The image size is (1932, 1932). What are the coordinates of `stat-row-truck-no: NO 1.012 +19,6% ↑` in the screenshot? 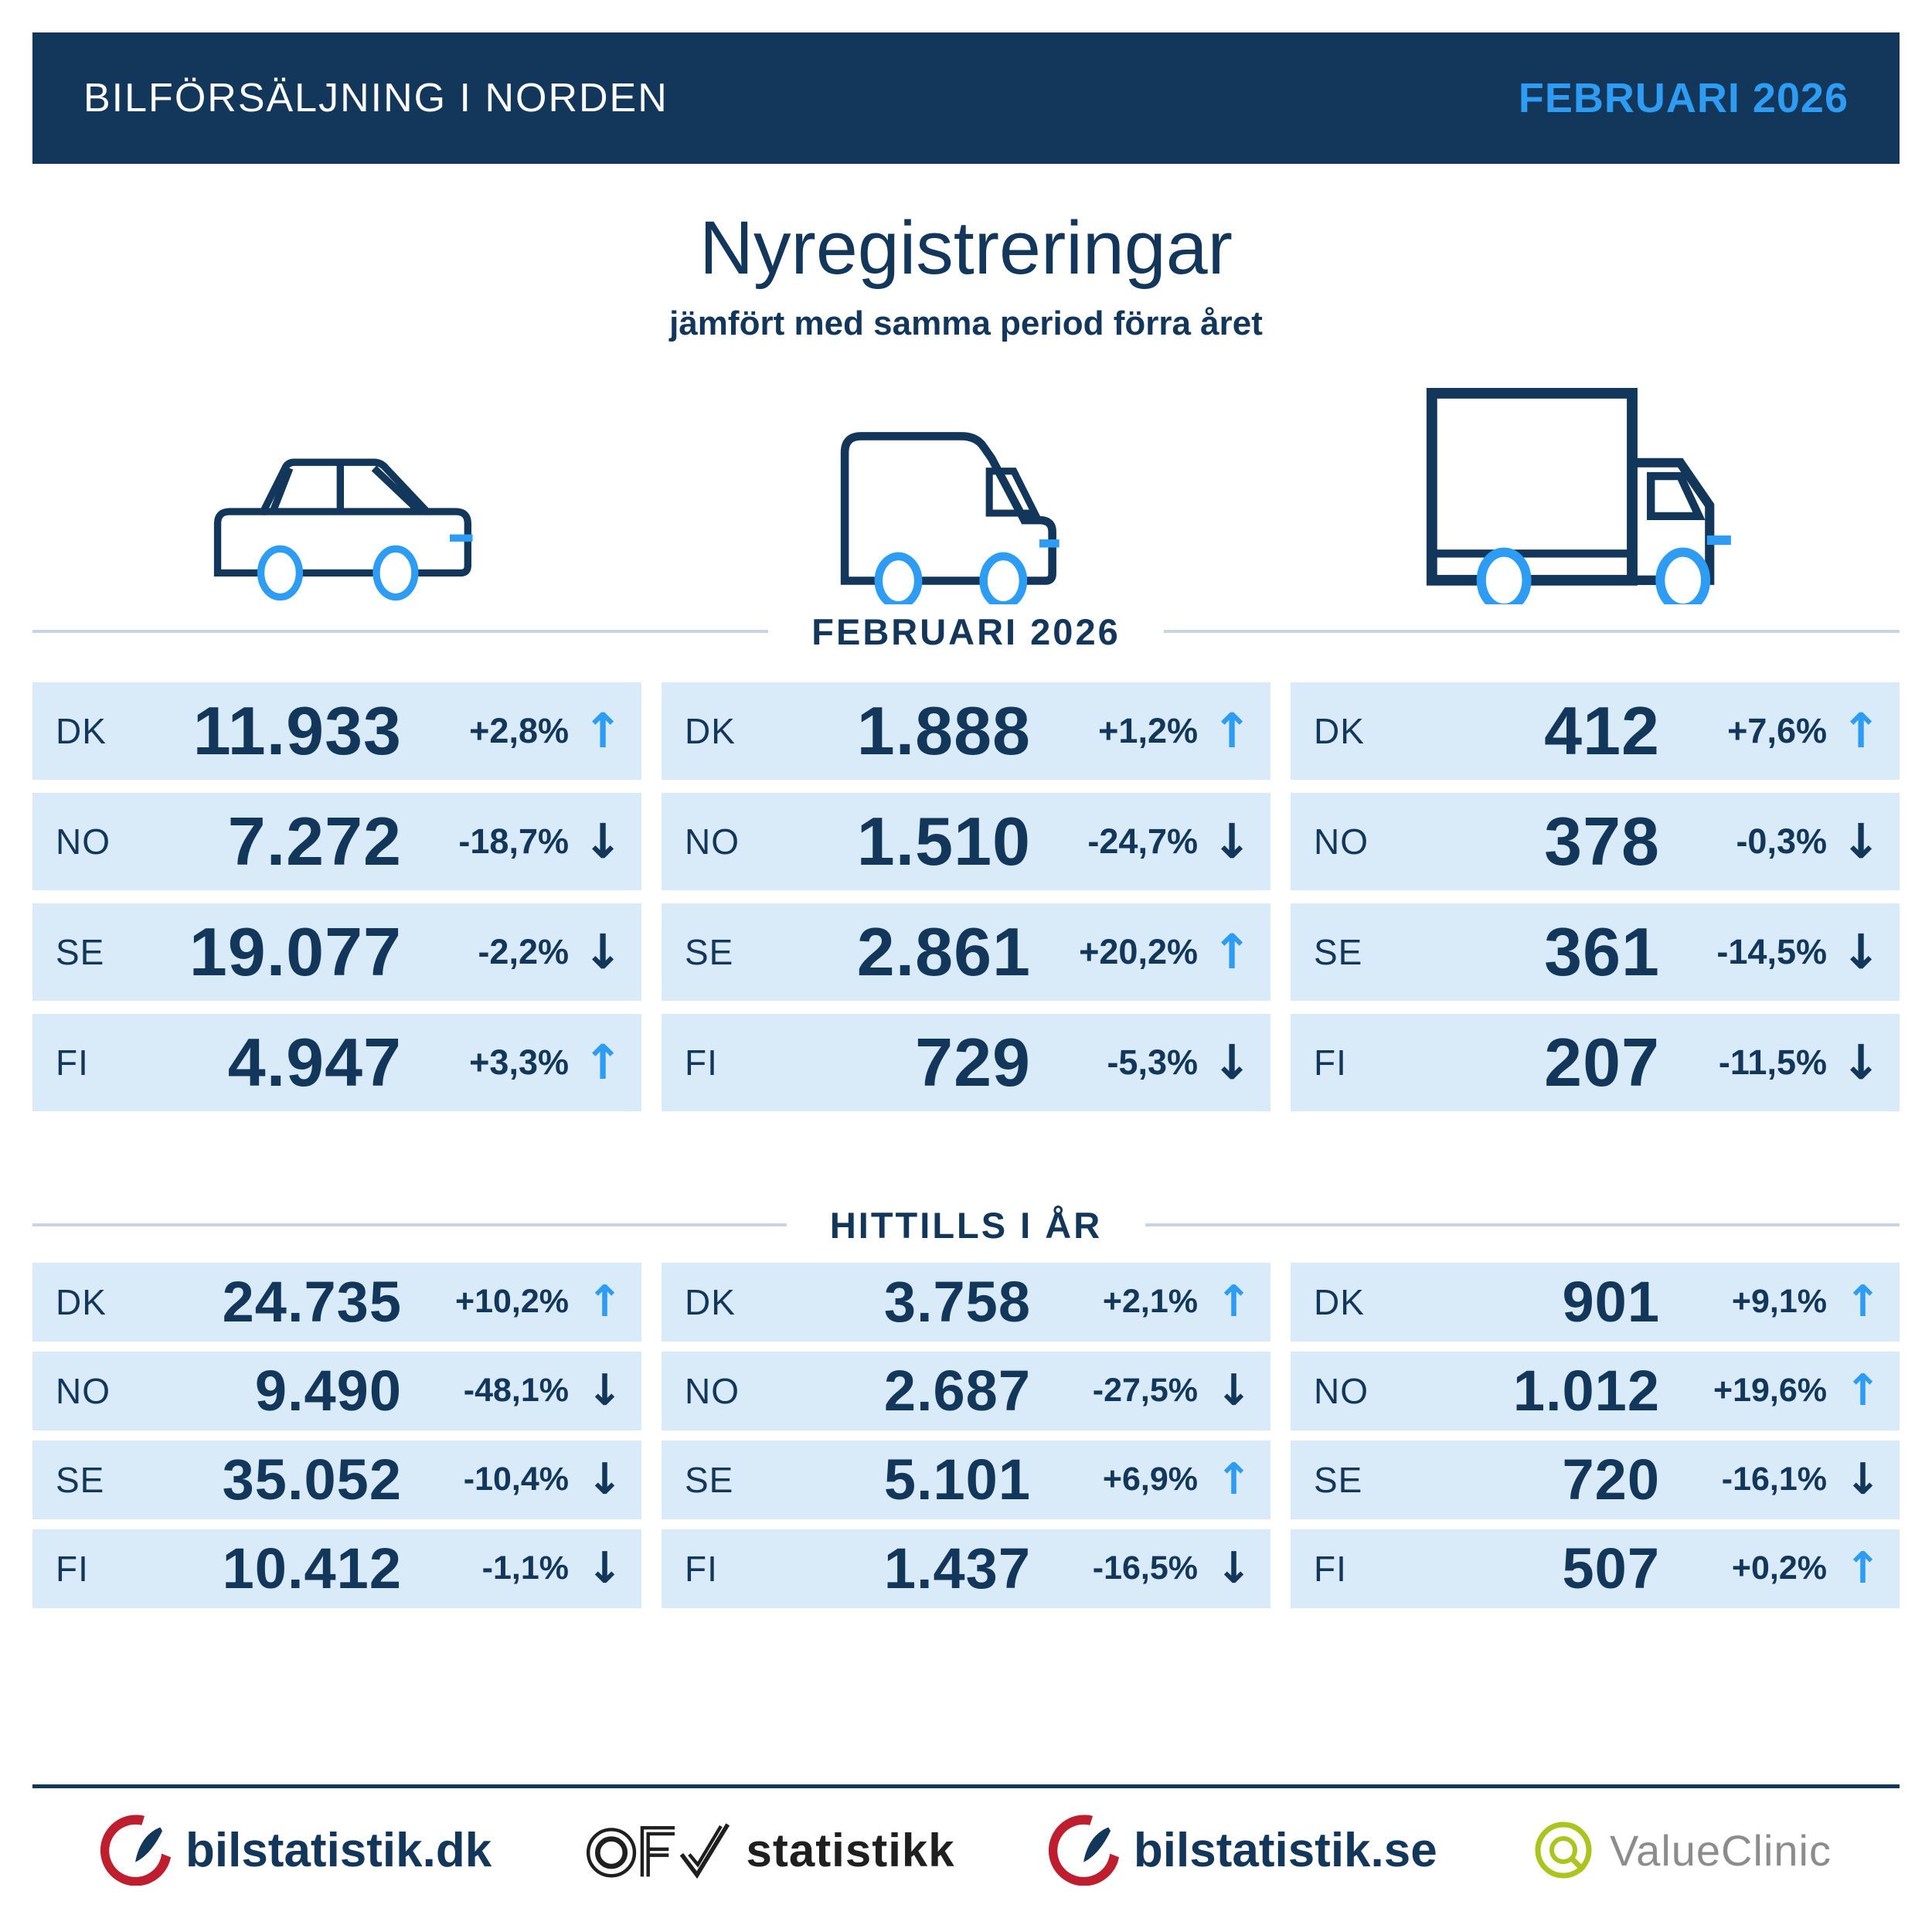 It's located at (1596, 1390).